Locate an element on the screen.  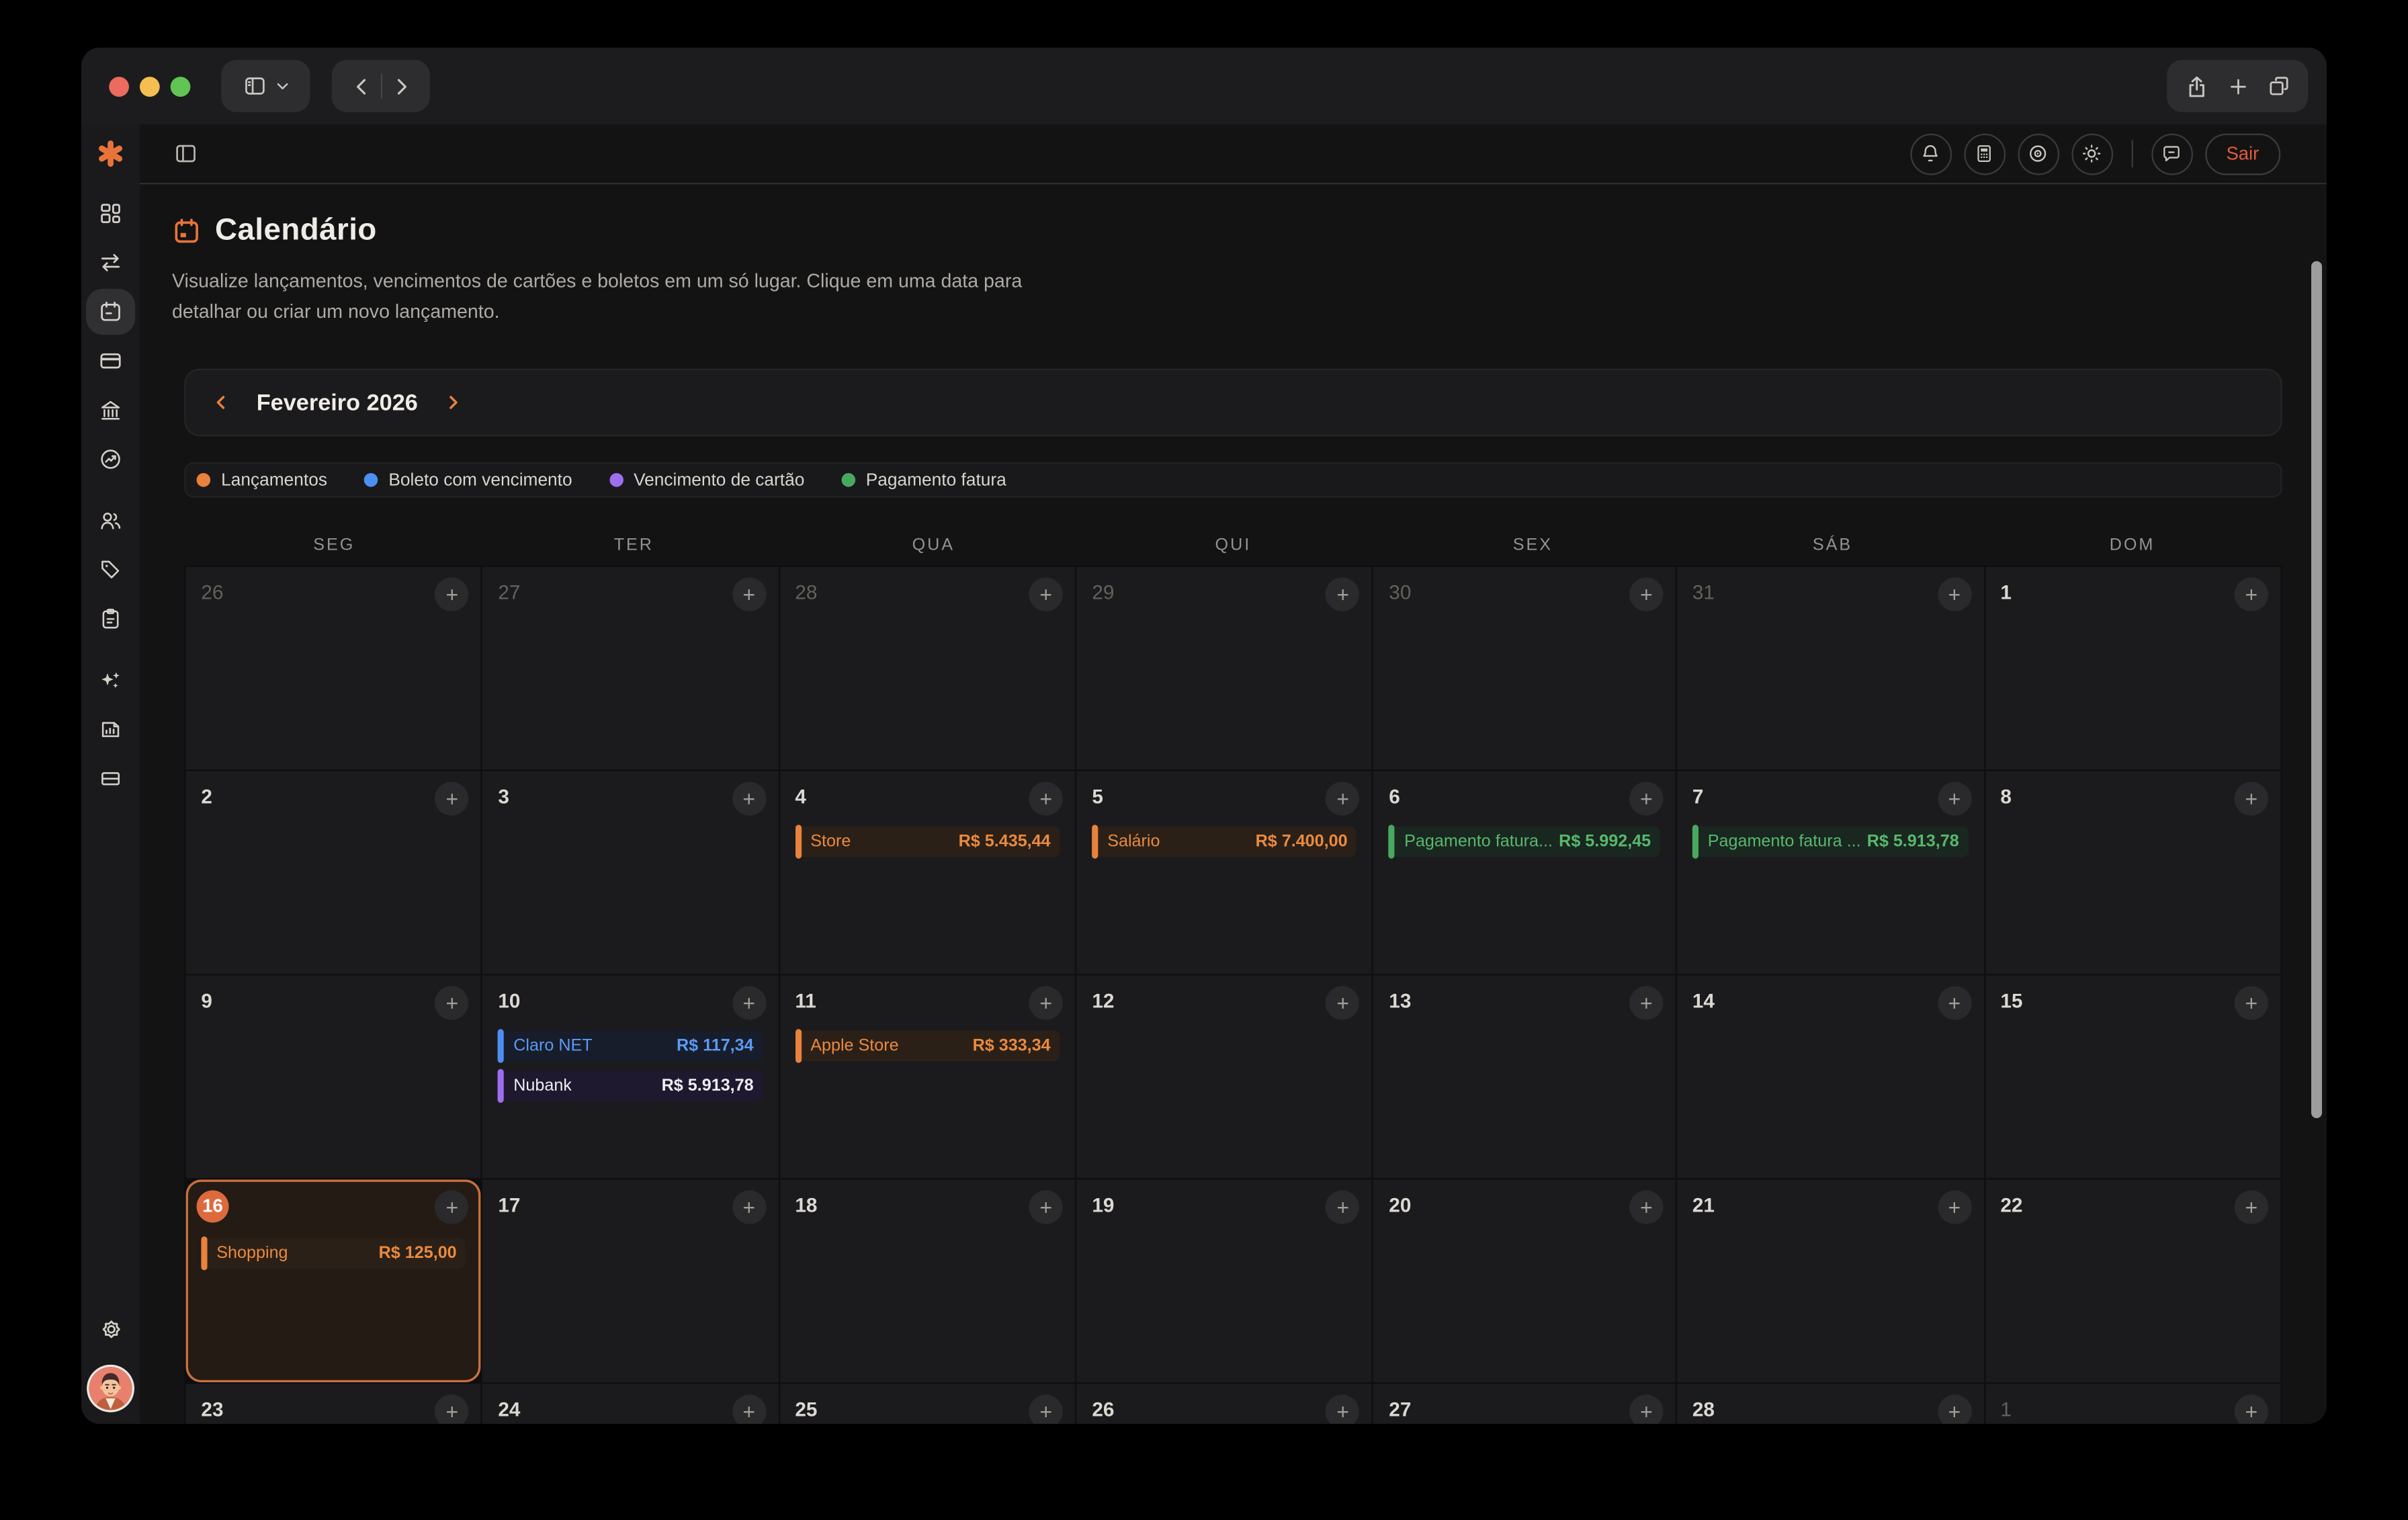
calendar-day-cell: 25 + is located at coordinates (927, 1404).